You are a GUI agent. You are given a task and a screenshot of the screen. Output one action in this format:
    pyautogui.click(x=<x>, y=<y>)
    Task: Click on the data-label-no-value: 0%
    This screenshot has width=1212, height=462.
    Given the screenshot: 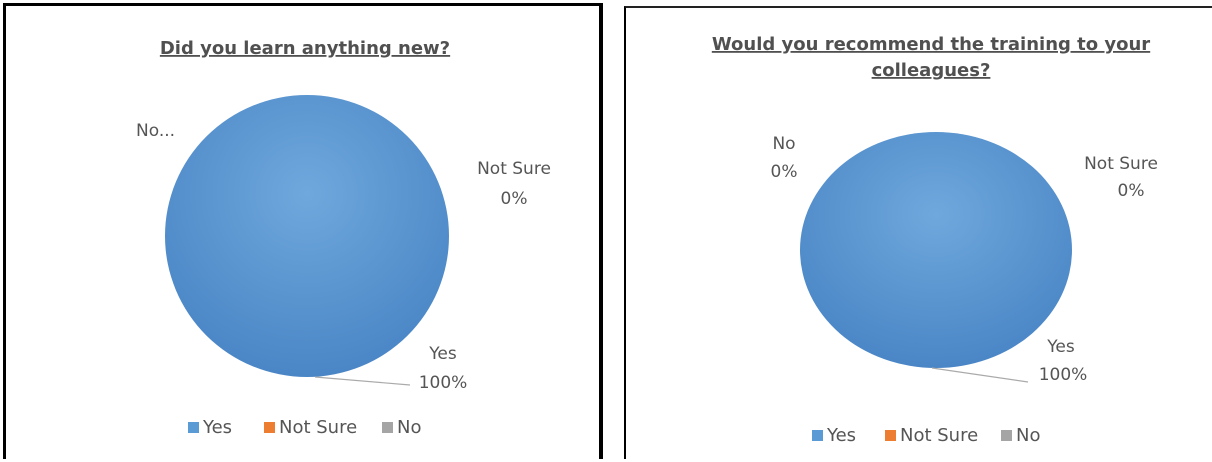 What is the action you would take?
    pyautogui.click(x=784, y=172)
    